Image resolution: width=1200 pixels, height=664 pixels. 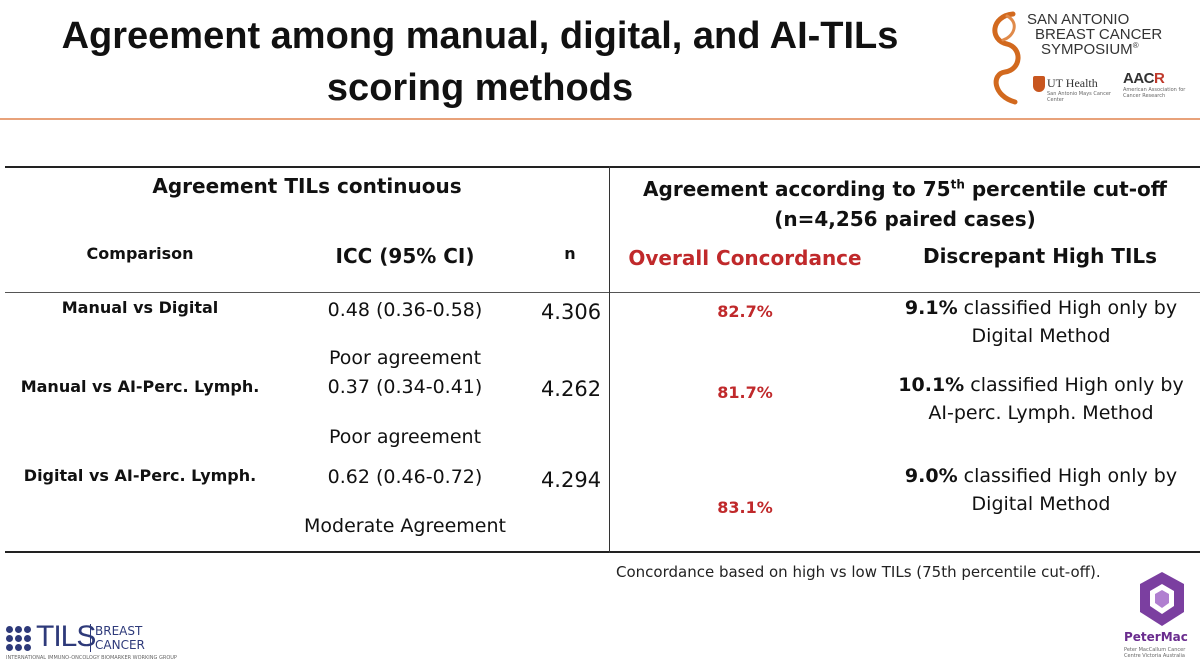 What do you see at coordinates (931, 476) in the screenshot?
I see `row3-discrepant-pct: 9.0%` at bounding box center [931, 476].